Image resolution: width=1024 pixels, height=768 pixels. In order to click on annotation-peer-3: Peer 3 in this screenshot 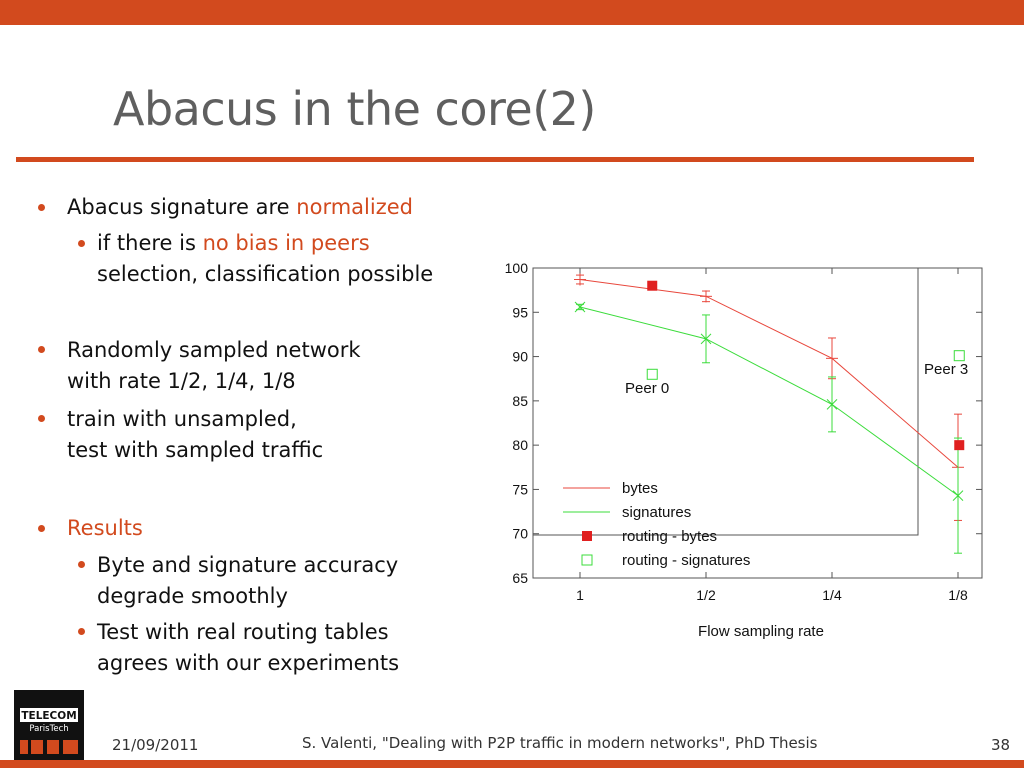, I will do `click(946, 369)`.